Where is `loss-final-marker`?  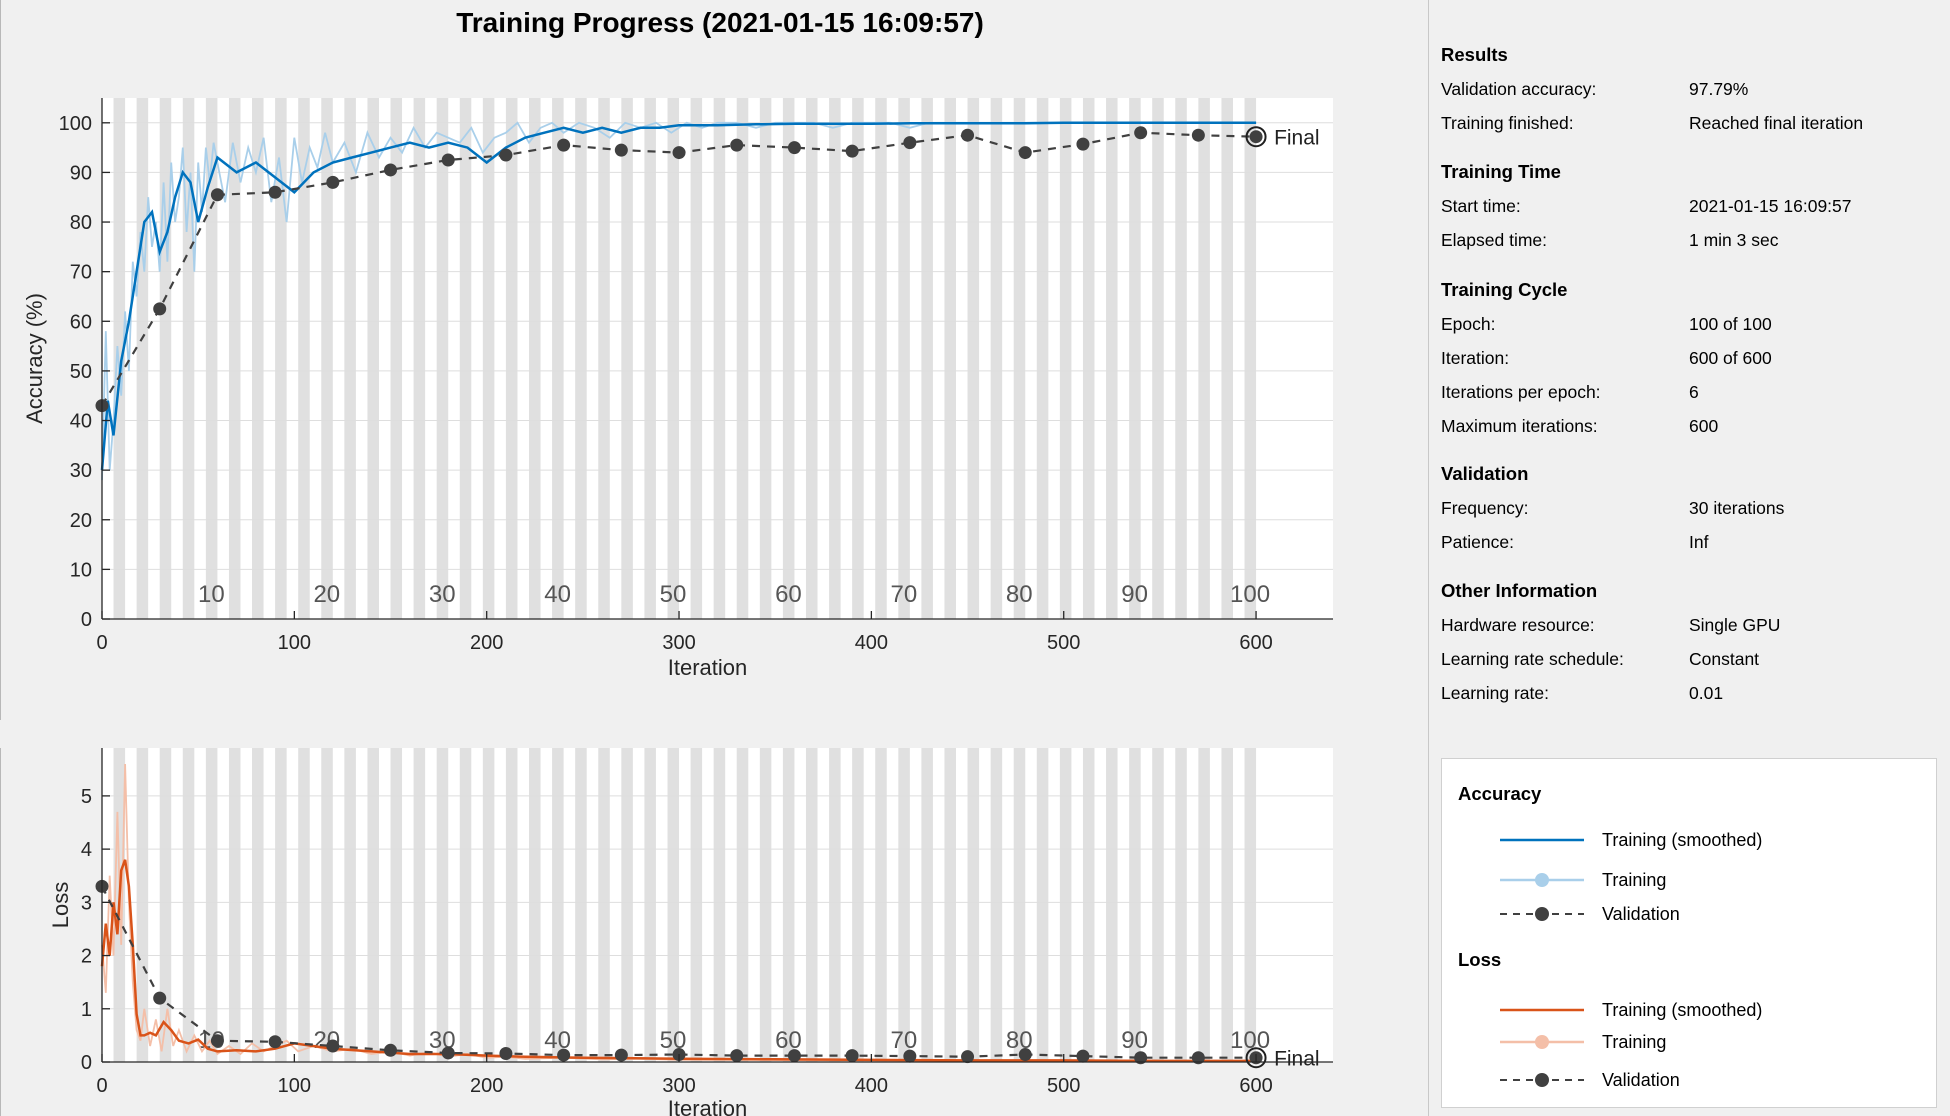 loss-final-marker is located at coordinates (1256, 1058).